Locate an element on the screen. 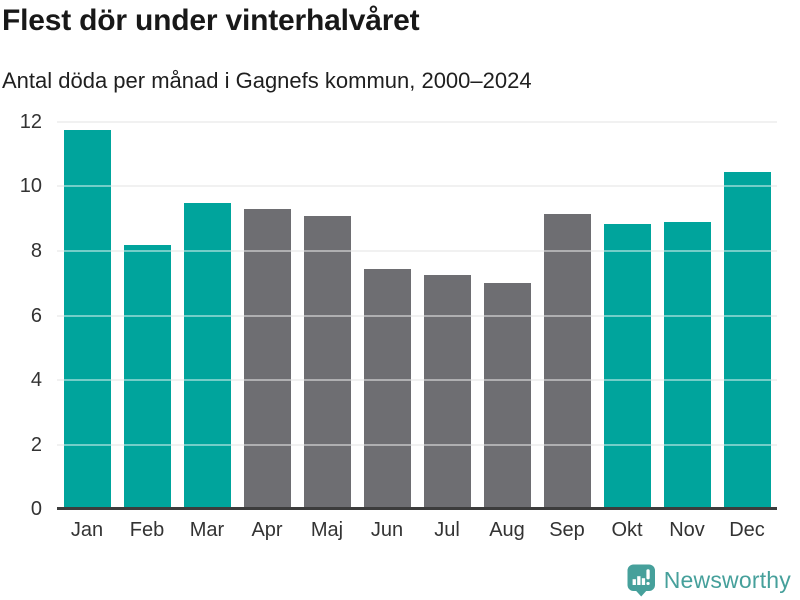  x-tick-label-jul: Jul is located at coordinates (447, 530).